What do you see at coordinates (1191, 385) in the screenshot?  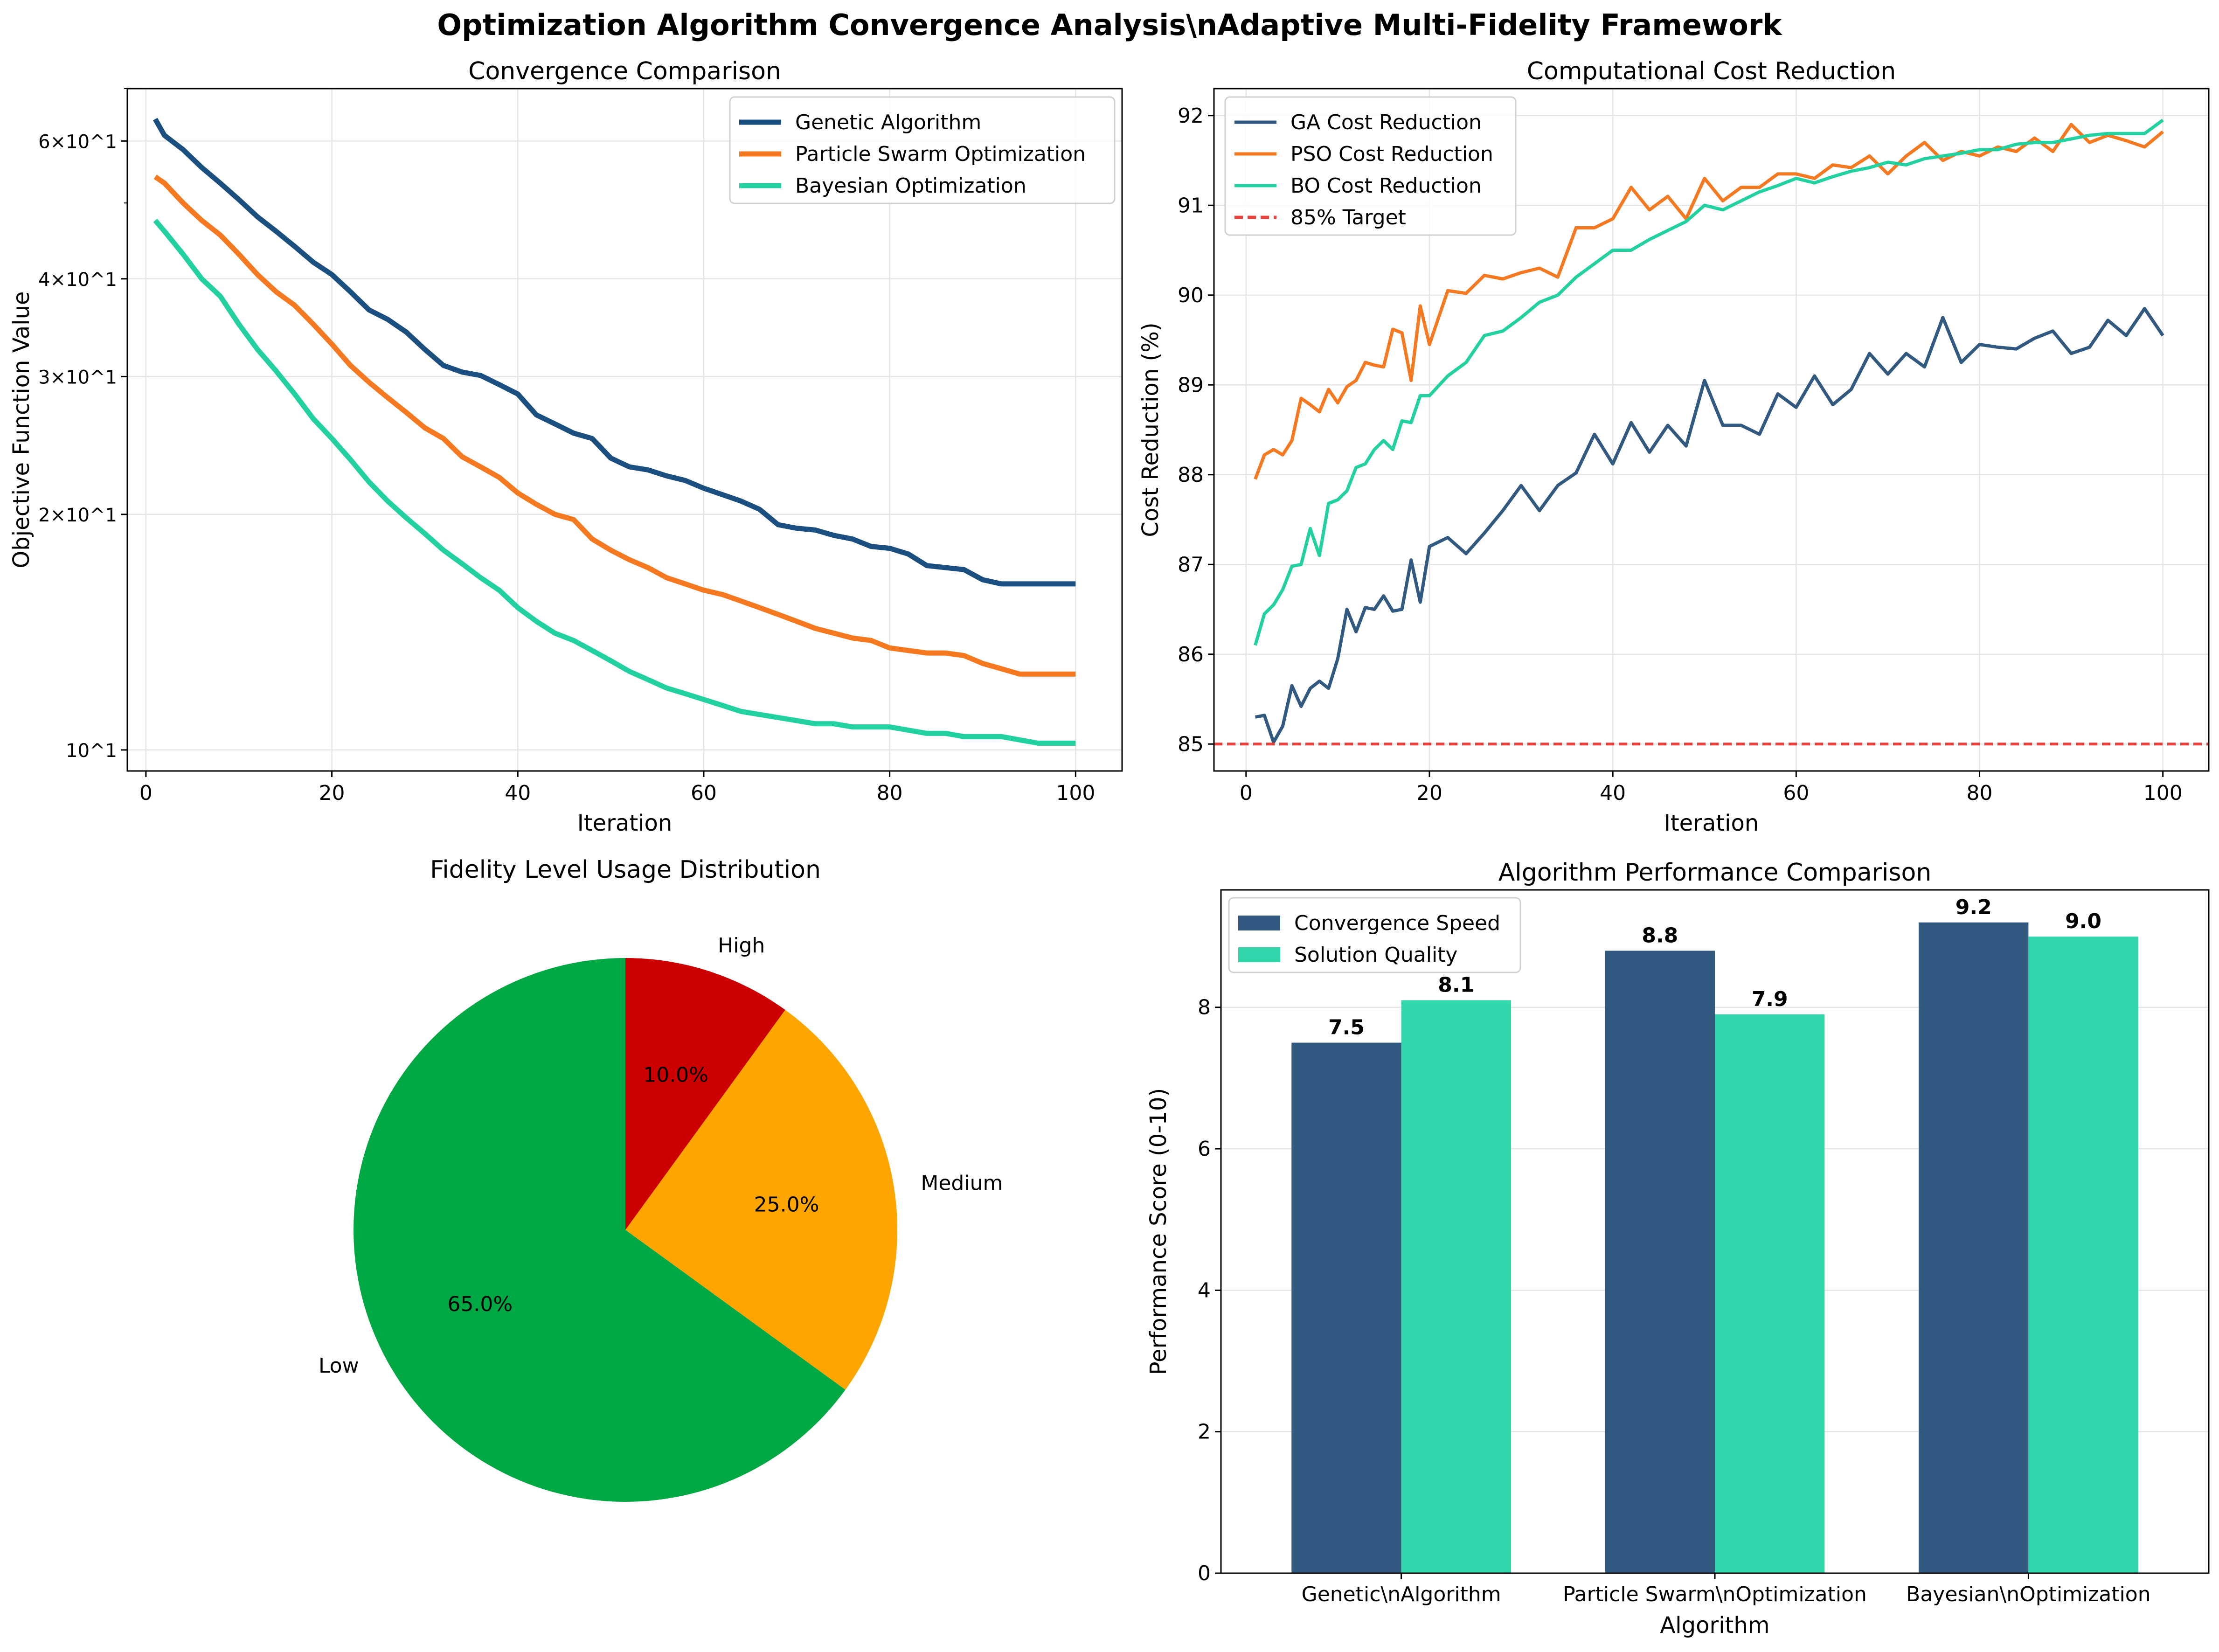 I see `y-tick-label: 89` at bounding box center [1191, 385].